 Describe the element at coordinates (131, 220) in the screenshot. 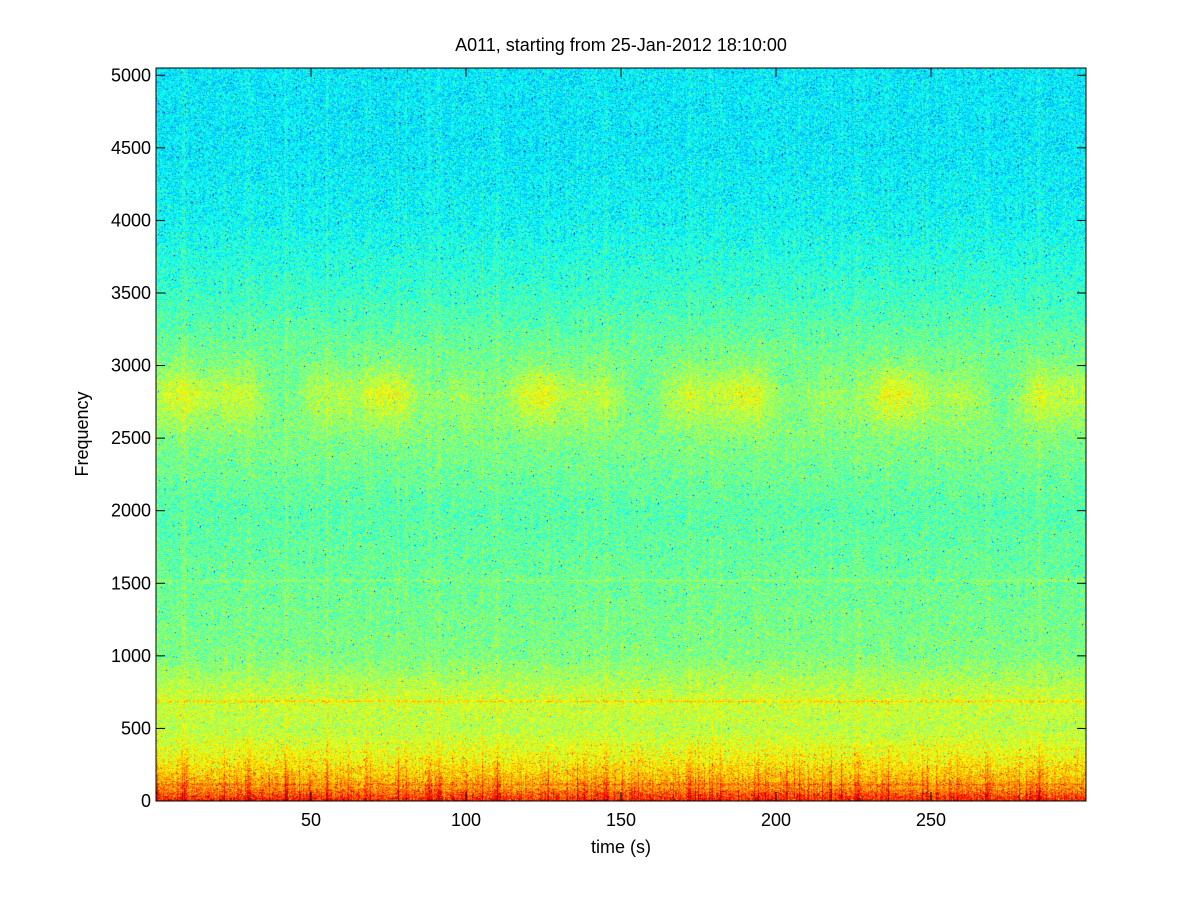

I see `y-tick-label: 4000` at that location.